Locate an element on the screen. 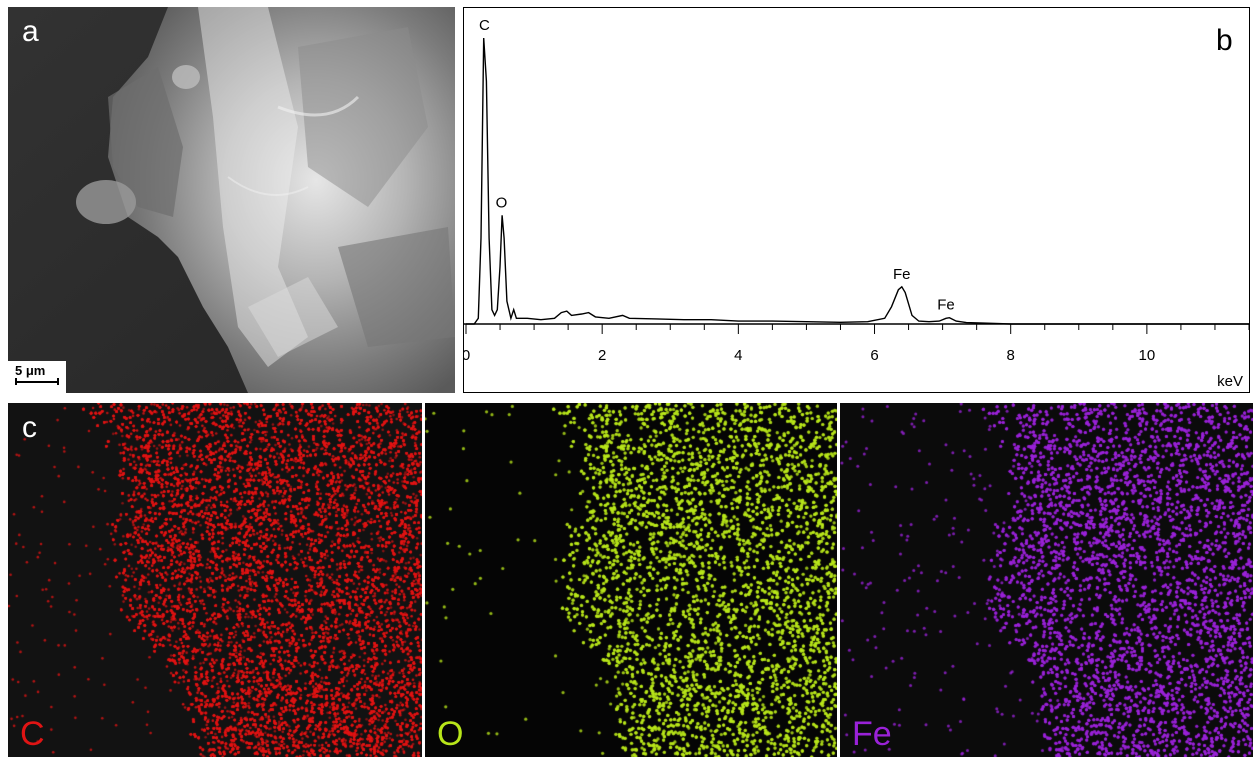  panel-c-letter: c is located at coordinates (29, 427).